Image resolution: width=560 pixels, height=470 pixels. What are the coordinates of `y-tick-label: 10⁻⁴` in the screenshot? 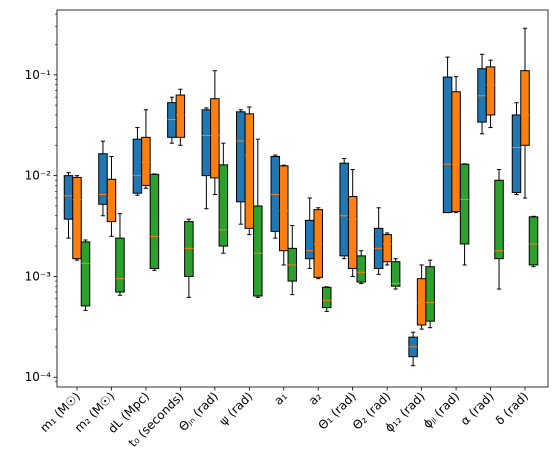 It's located at (38, 377).